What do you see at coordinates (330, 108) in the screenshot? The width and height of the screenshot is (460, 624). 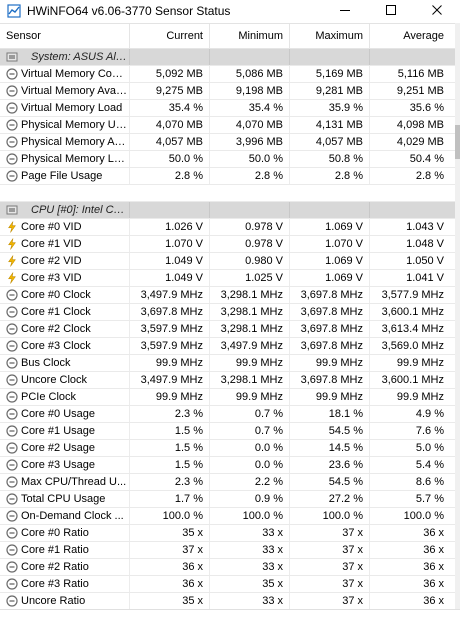 I see `value-maximum: 35.9 %` at bounding box center [330, 108].